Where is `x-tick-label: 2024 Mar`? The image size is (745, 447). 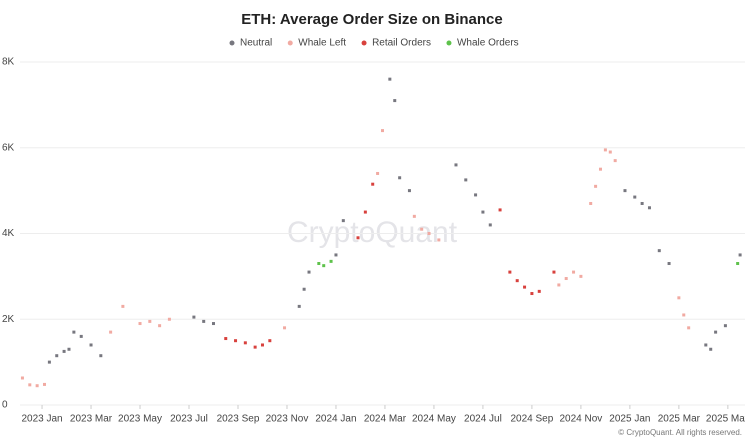
x-tick-label: 2024 Mar is located at coordinates (385, 419).